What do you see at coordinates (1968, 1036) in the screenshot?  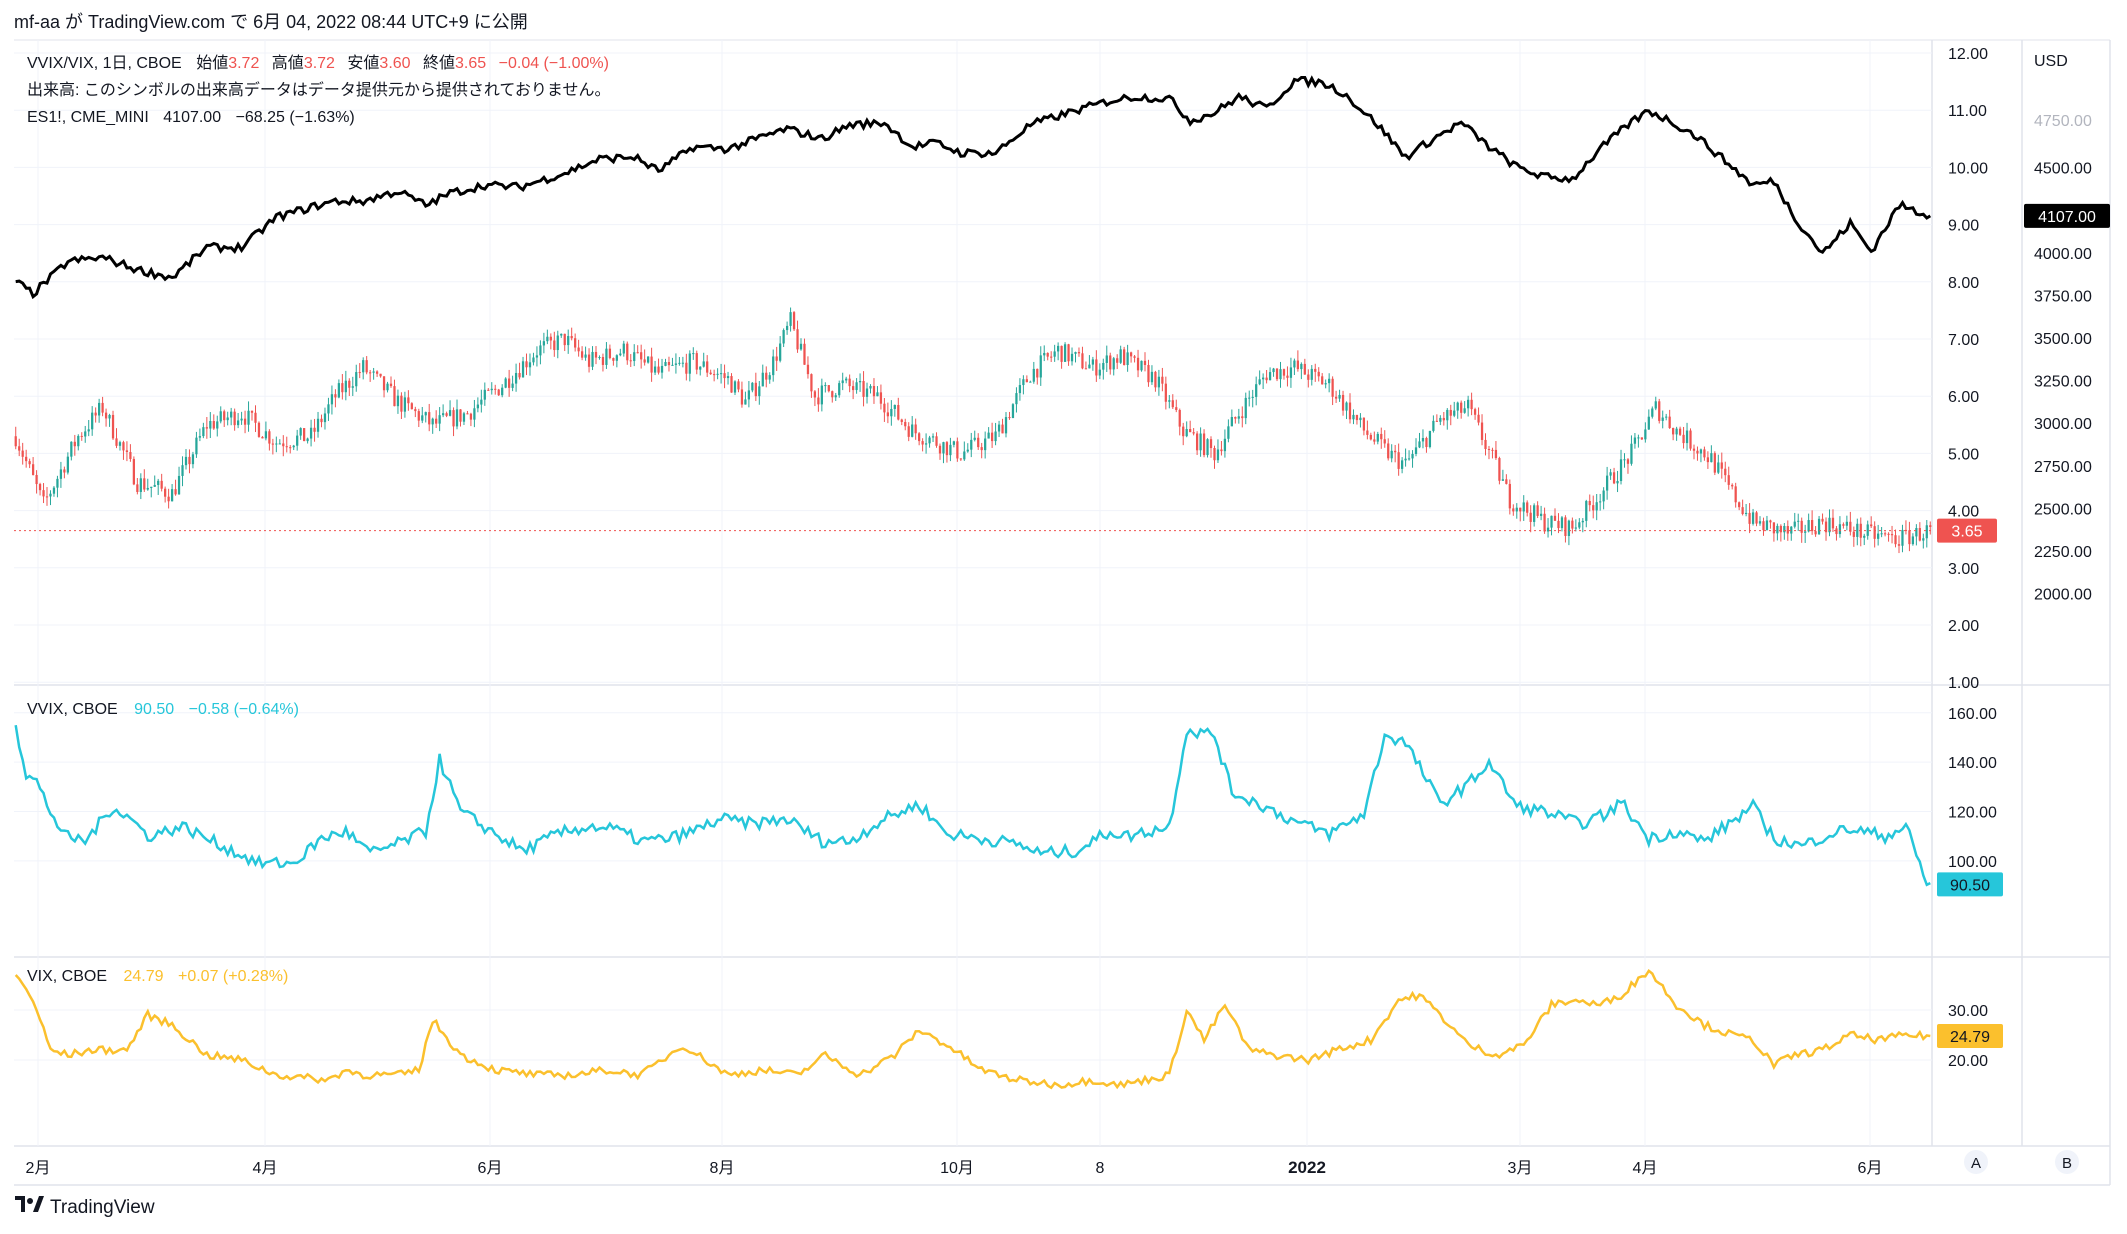 I see `vix-axis: 30.00 20.00` at bounding box center [1968, 1036].